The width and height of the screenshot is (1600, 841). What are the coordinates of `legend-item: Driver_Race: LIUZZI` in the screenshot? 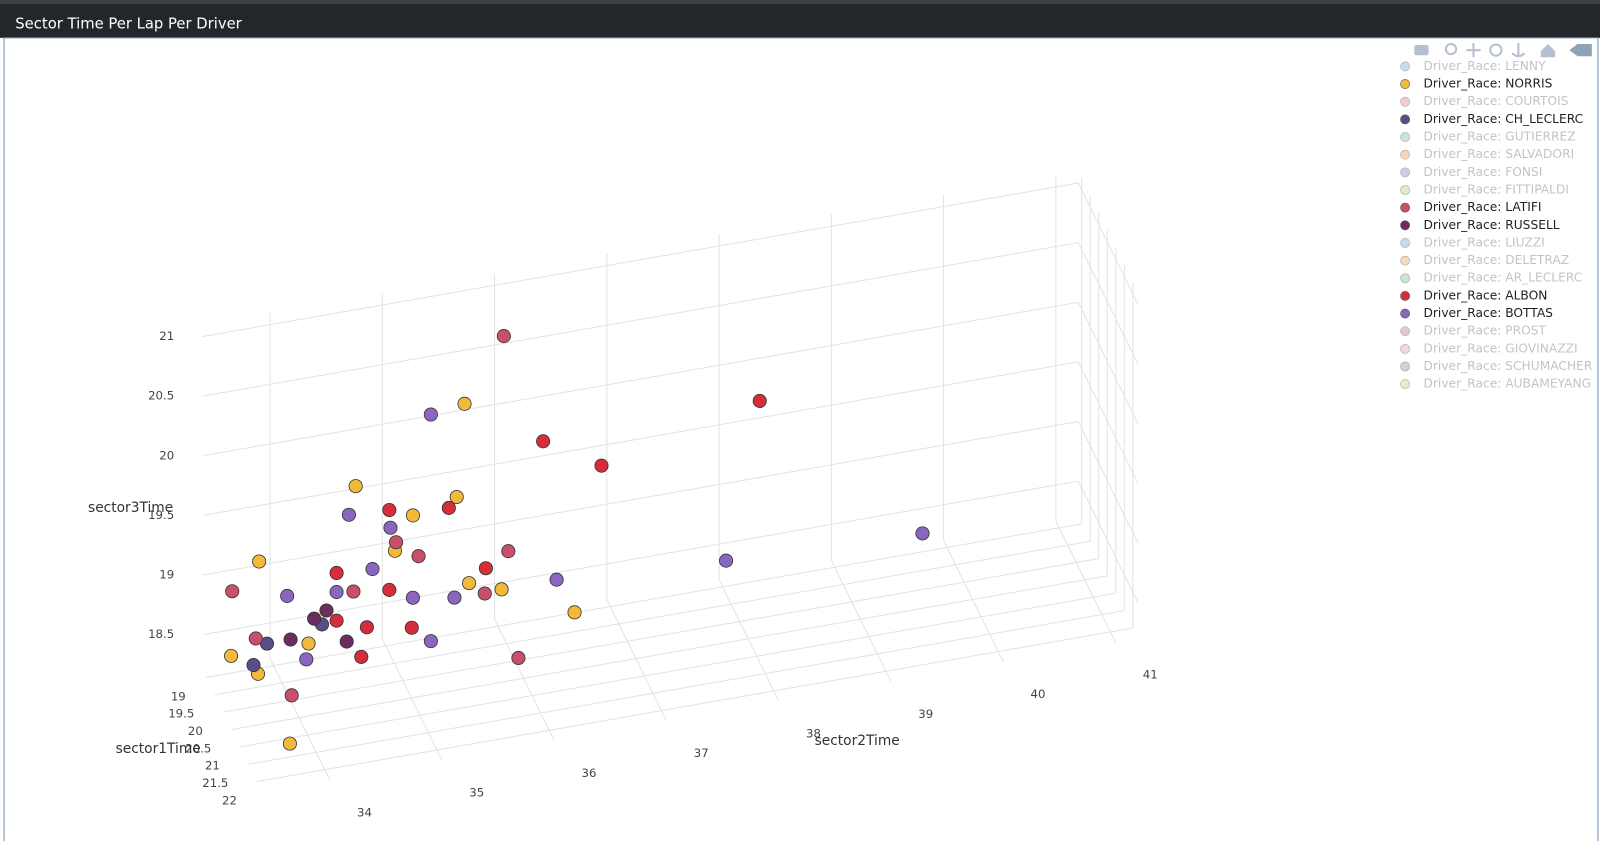 It's located at (1472, 242).